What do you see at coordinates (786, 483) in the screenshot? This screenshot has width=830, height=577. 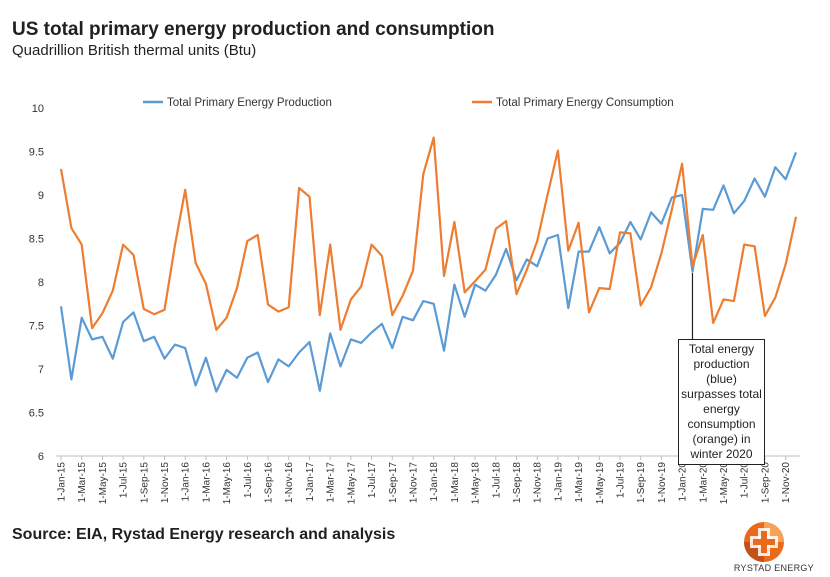 I see `x-tick-label: 1-Nov-20` at bounding box center [786, 483].